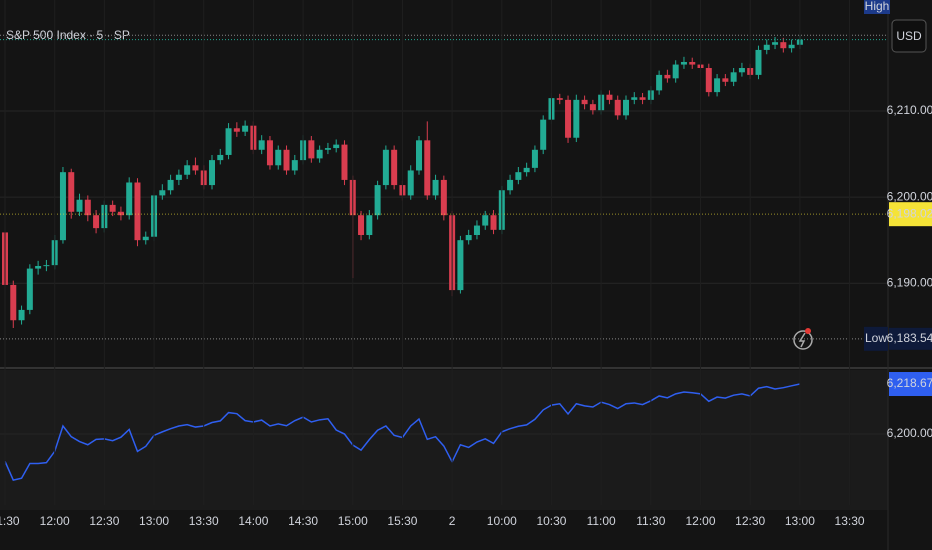 This screenshot has height=550, width=932. I want to click on price-line-tag: 6,198.02, so click(909, 213).